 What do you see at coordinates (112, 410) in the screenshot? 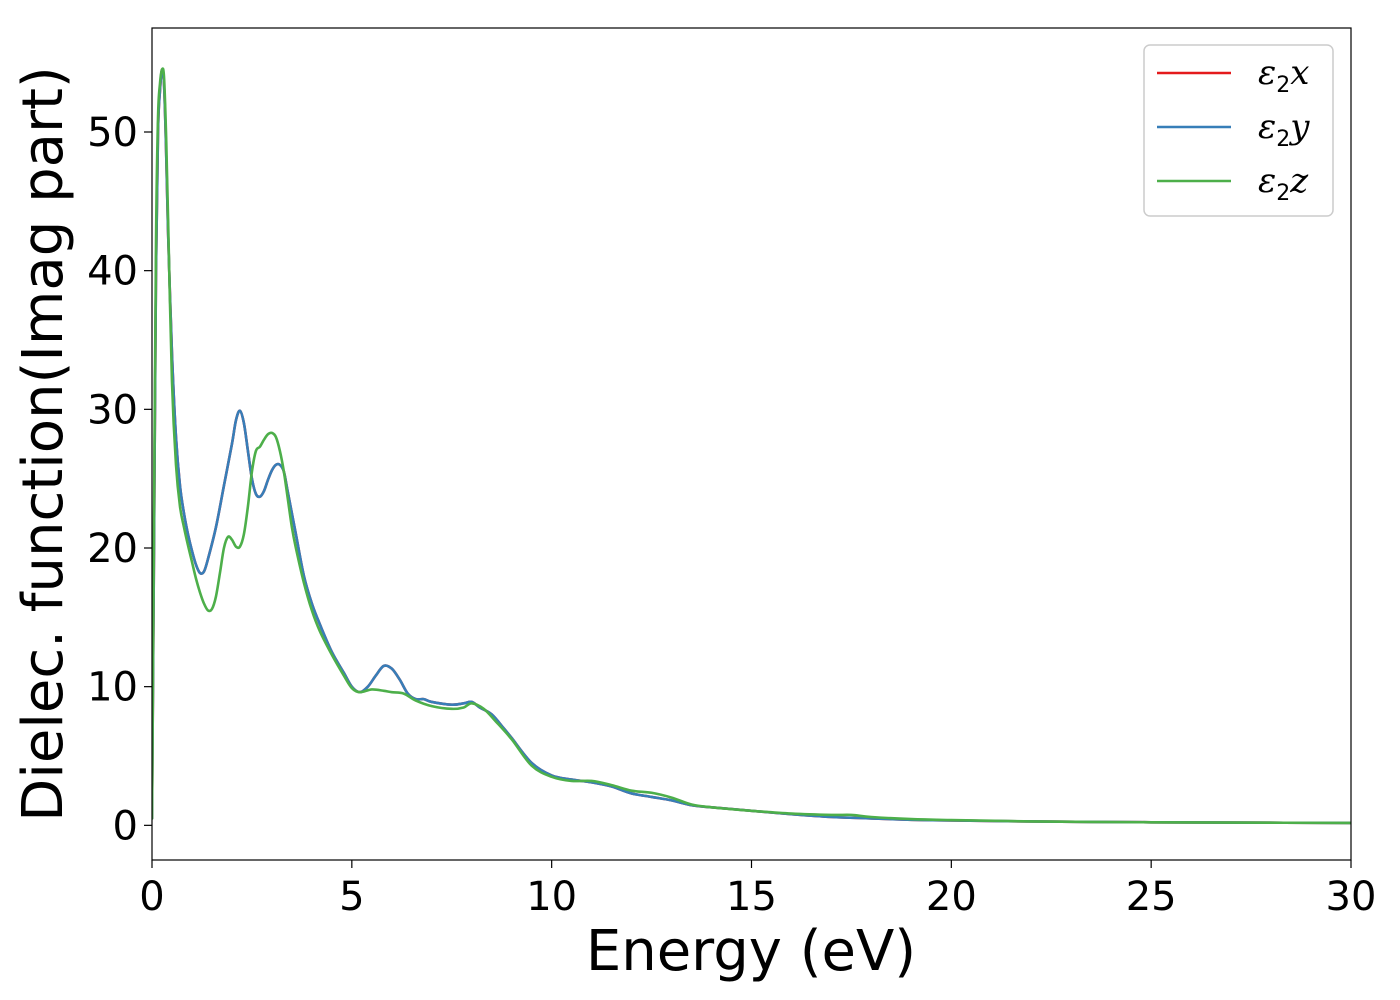
I see `y-tick-label: 30` at bounding box center [112, 410].